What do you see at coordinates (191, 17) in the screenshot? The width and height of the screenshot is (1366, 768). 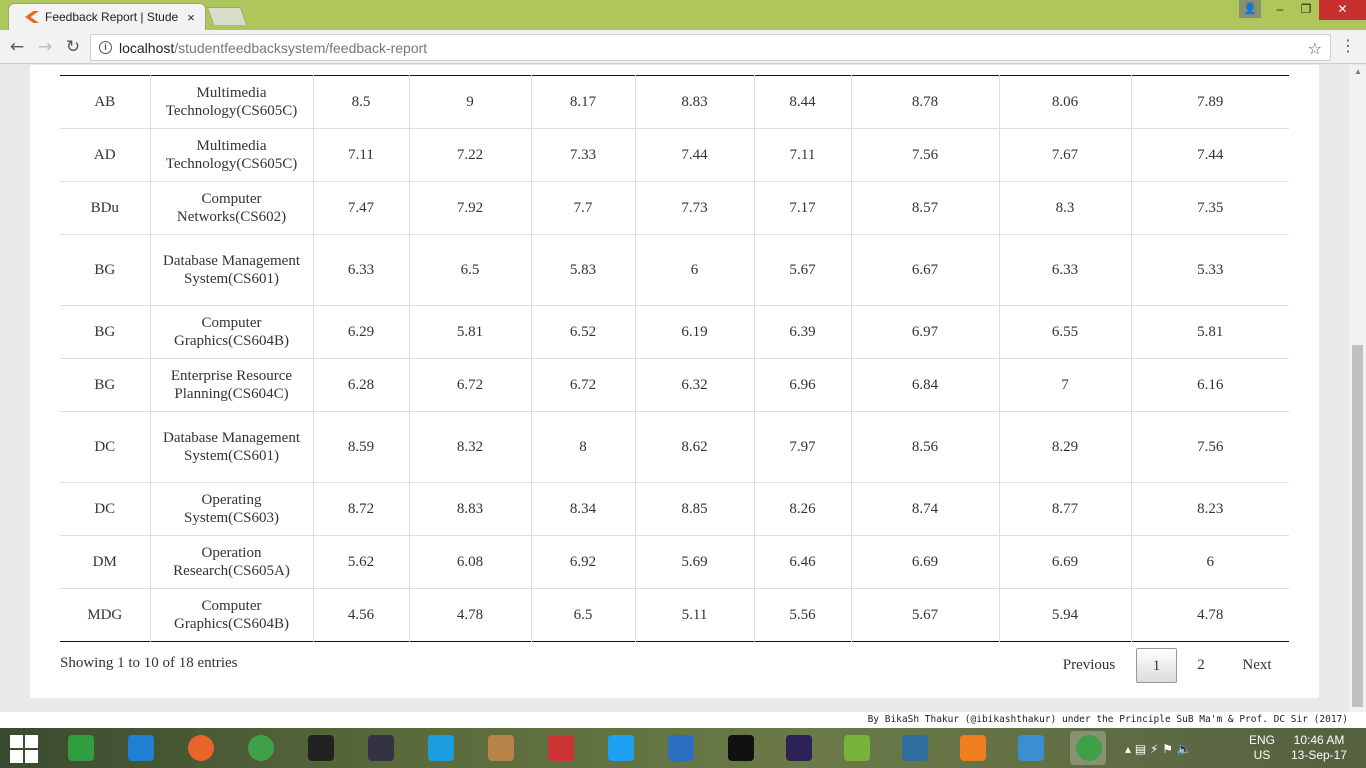 I see `tab-close-icon: ×` at bounding box center [191, 17].